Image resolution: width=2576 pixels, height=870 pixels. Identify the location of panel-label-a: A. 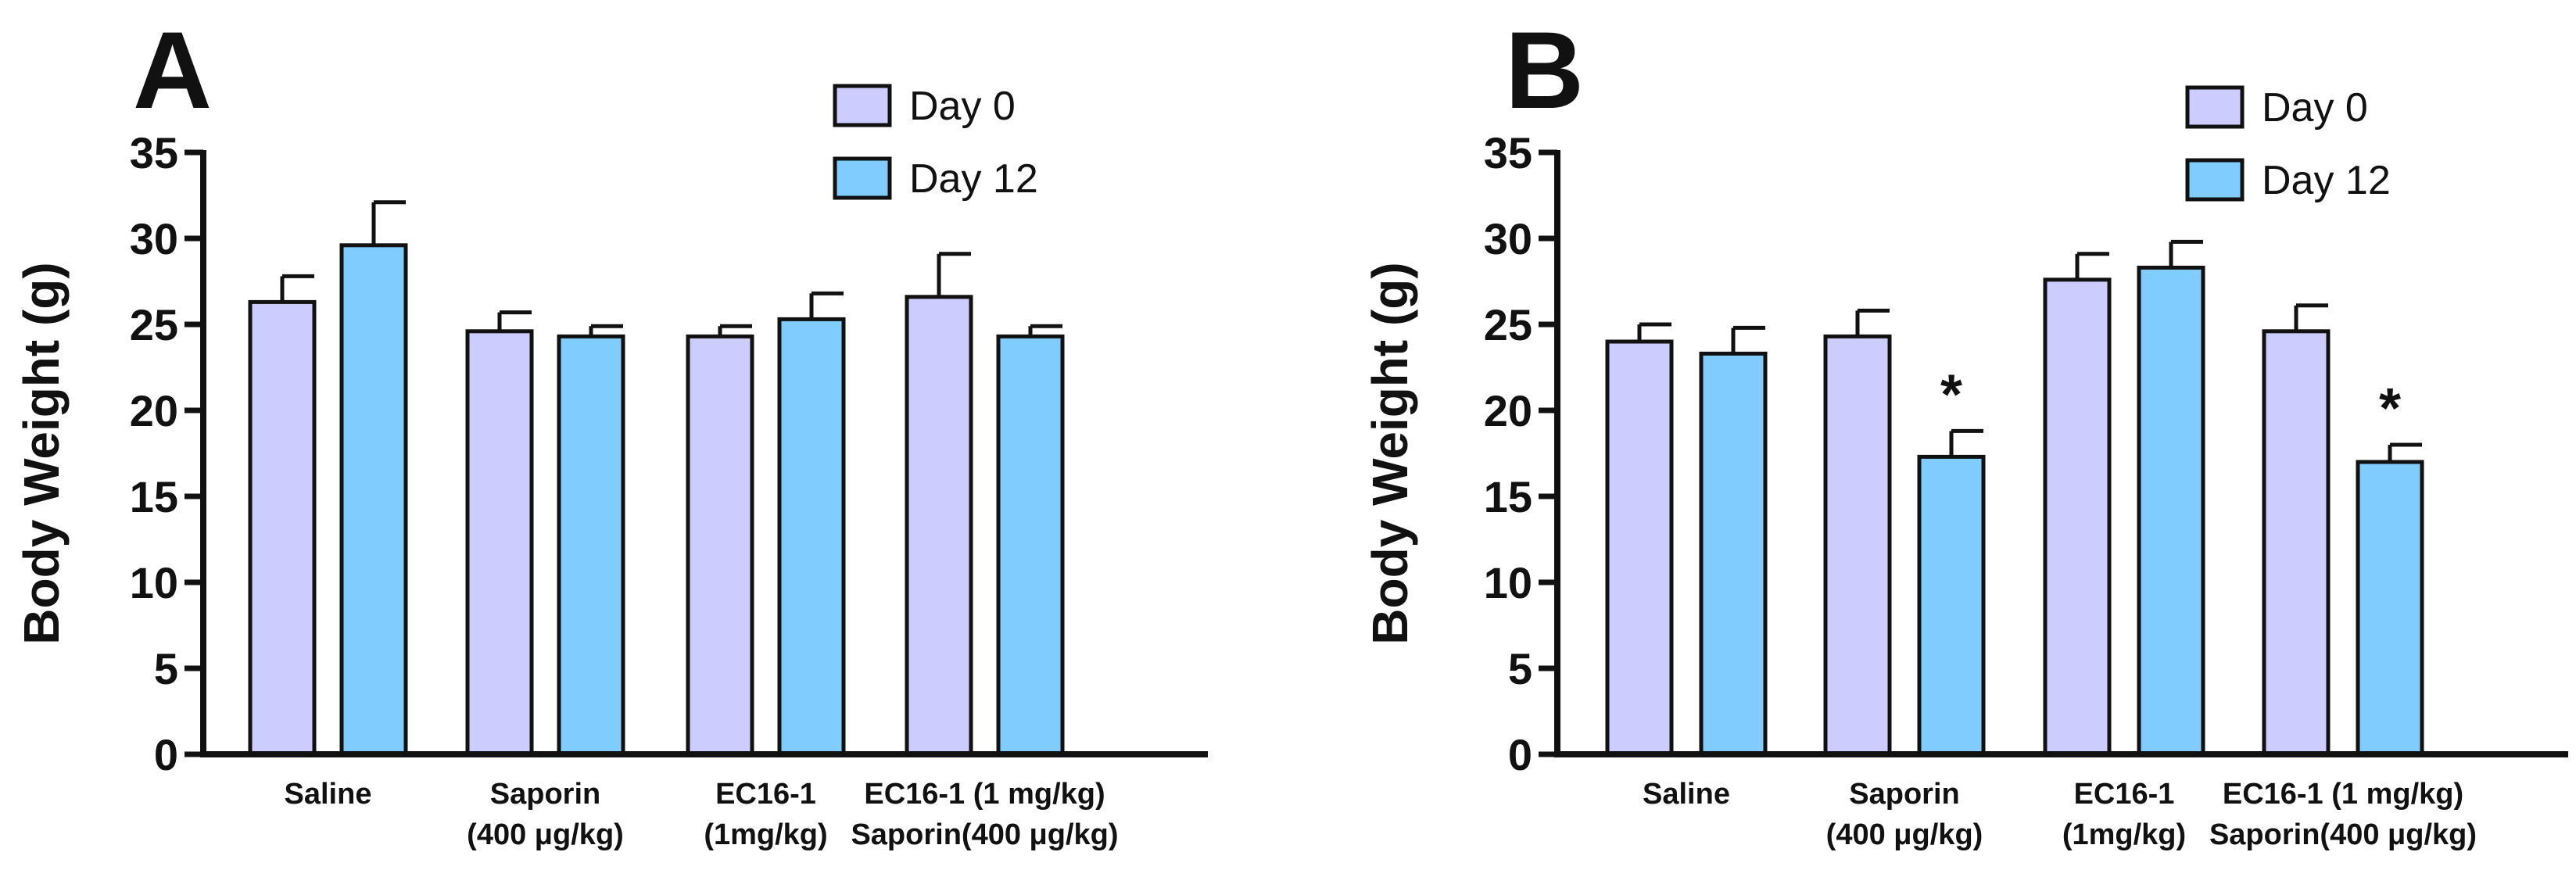
(172, 70).